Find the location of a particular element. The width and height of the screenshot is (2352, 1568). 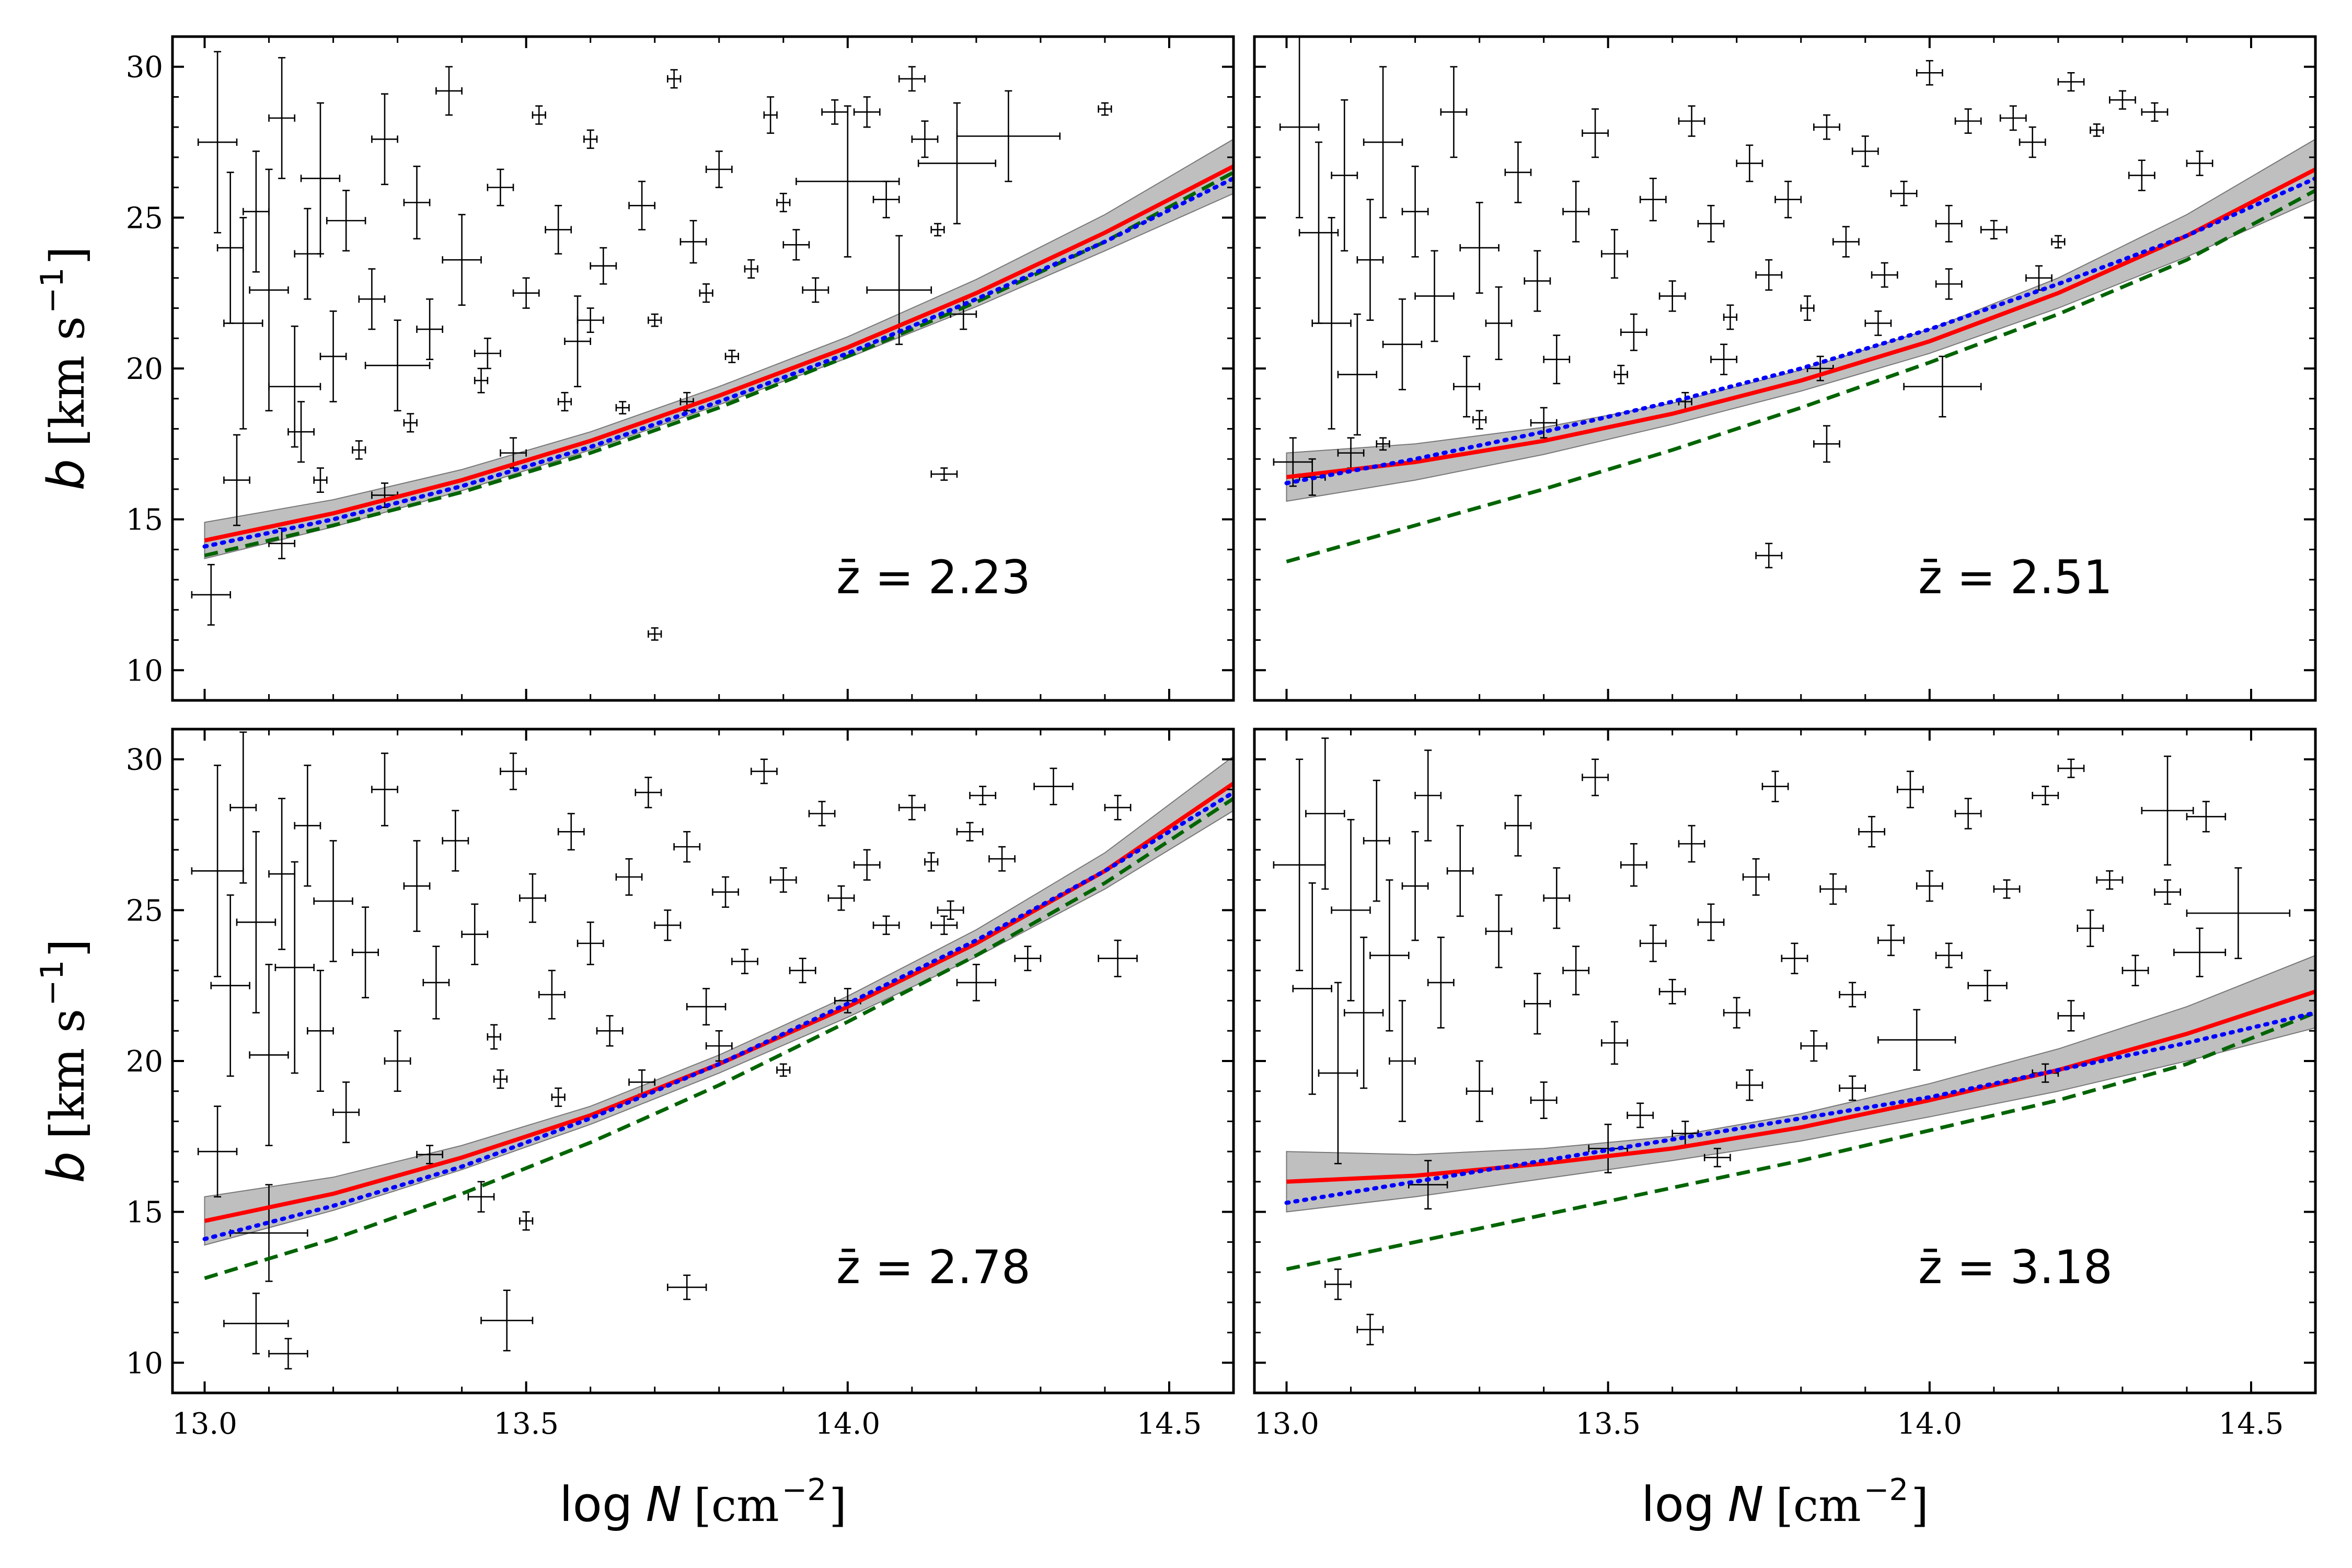

xlabel-left: log N [cm −2 ] is located at coordinates (703, 1502).